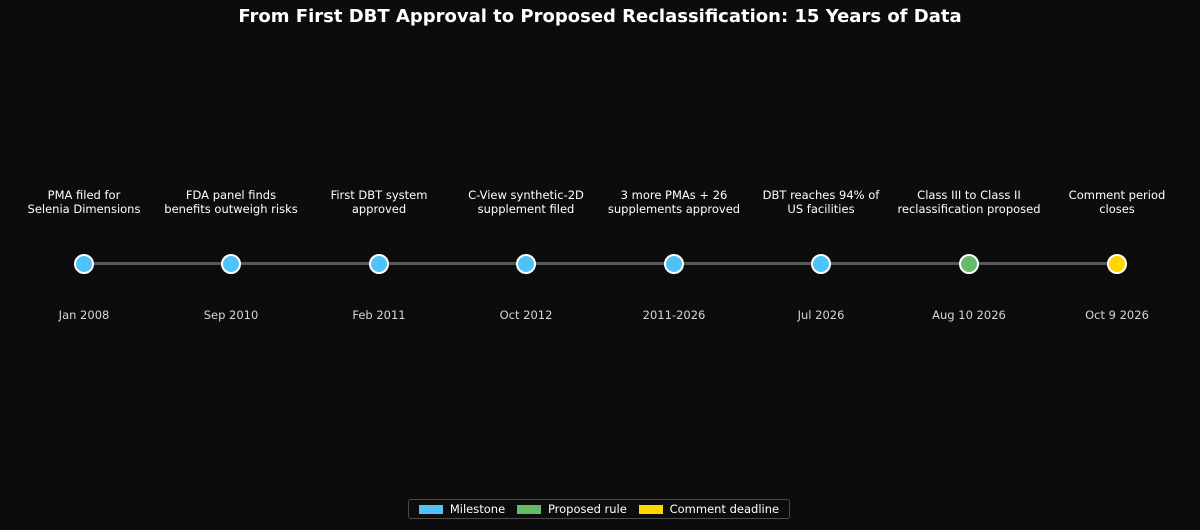 This screenshot has width=1200, height=530. I want to click on legend: Milestone Proposed rule Comment deadline, so click(599, 509).